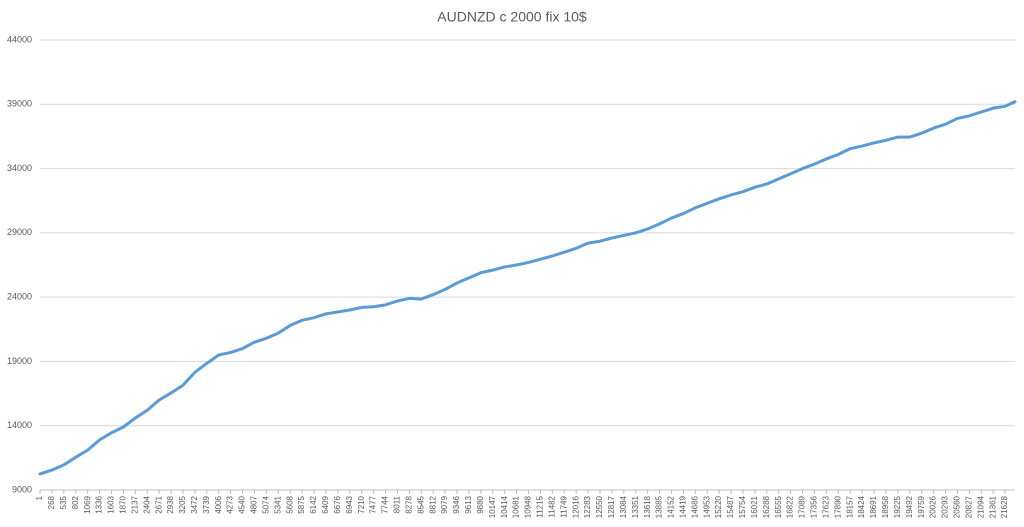 The width and height of the screenshot is (1024, 527). What do you see at coordinates (146, 504) in the screenshot?
I see `x-tick-label: 2404` at bounding box center [146, 504].